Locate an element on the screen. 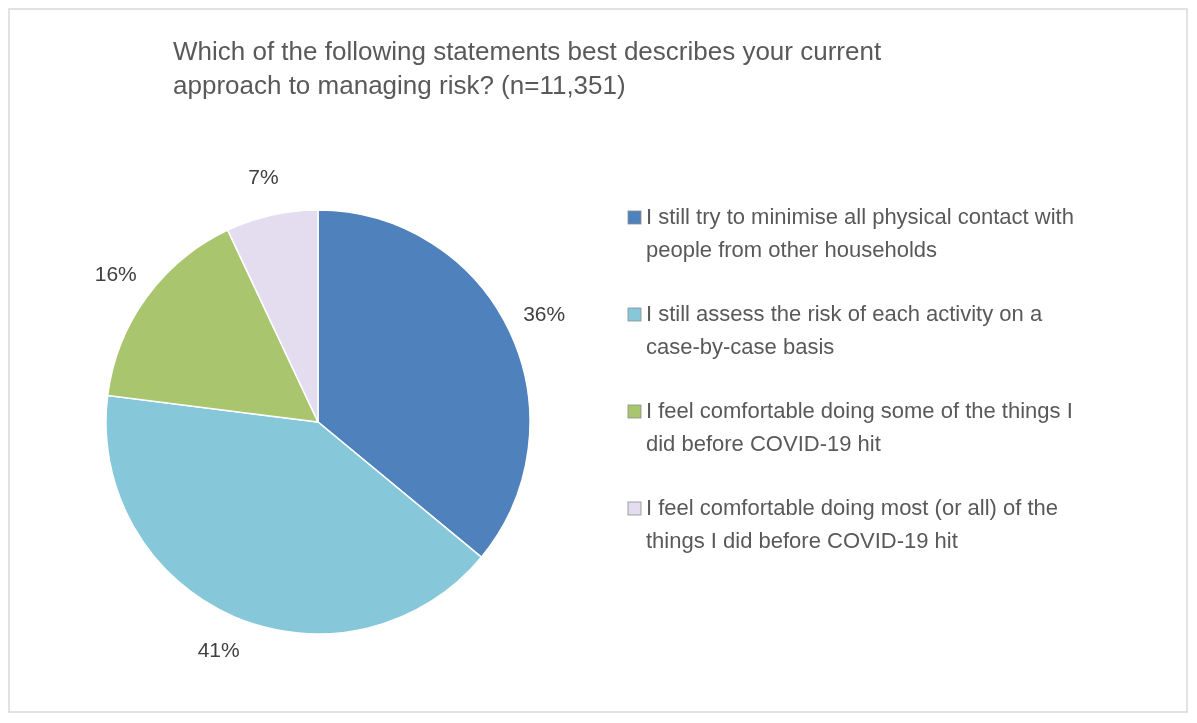  legend-label: I still try to minimise all physical contact with people from other households is located at coordinates (860, 232).